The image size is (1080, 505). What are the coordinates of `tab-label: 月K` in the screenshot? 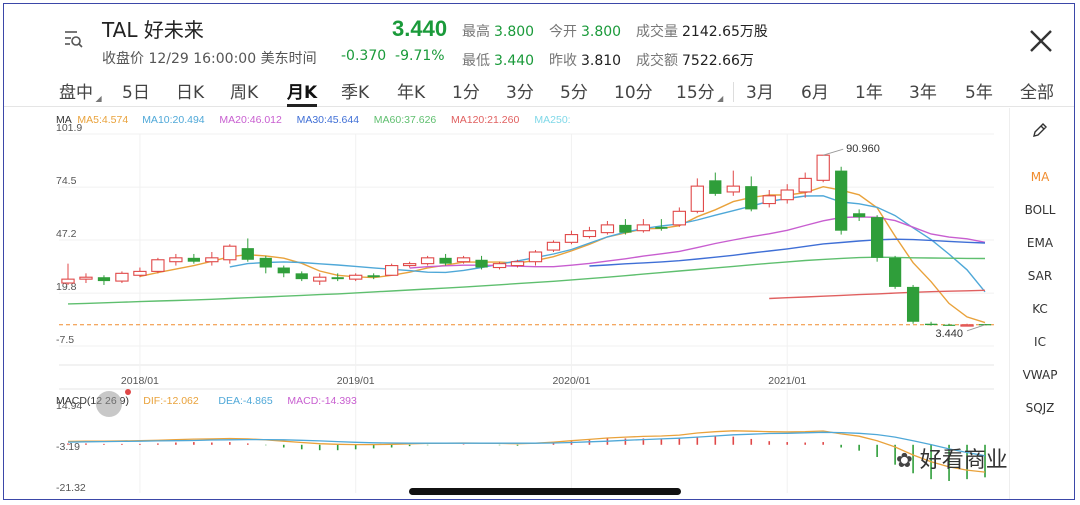 It's located at (302, 93).